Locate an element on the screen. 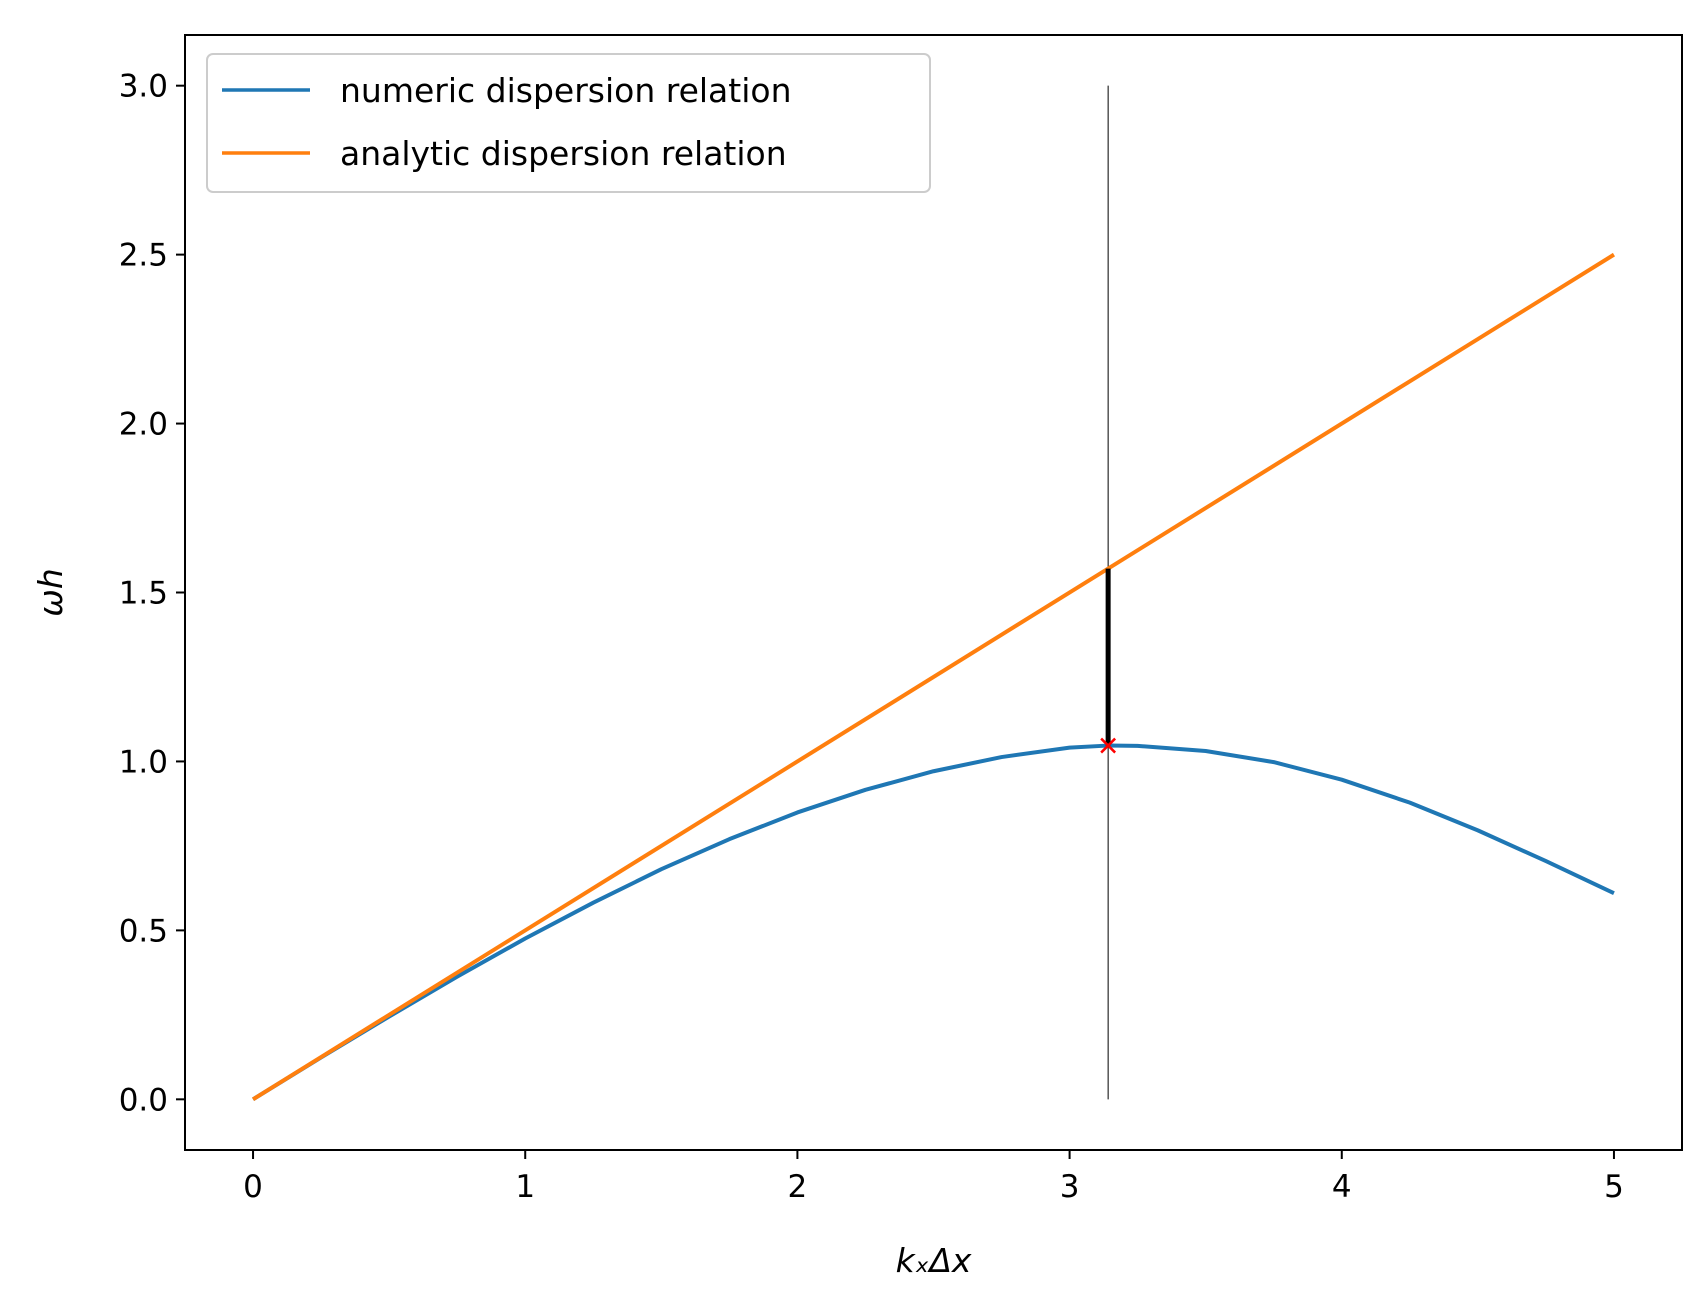  legend-label-numeric: numeric dispersion relation is located at coordinates (565, 90).